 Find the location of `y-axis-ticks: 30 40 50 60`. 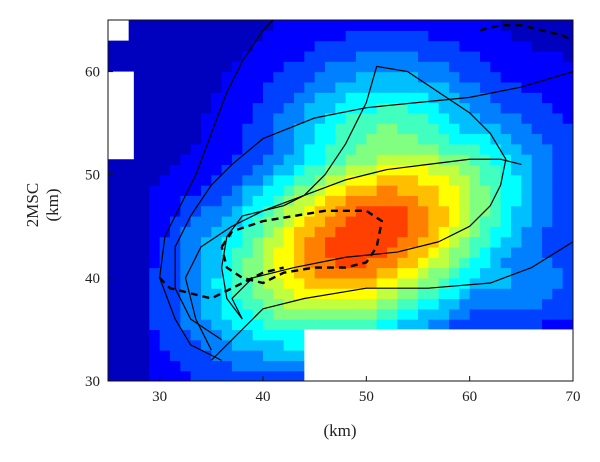

y-axis-ticks: 30 40 50 60 is located at coordinates (99, 227).